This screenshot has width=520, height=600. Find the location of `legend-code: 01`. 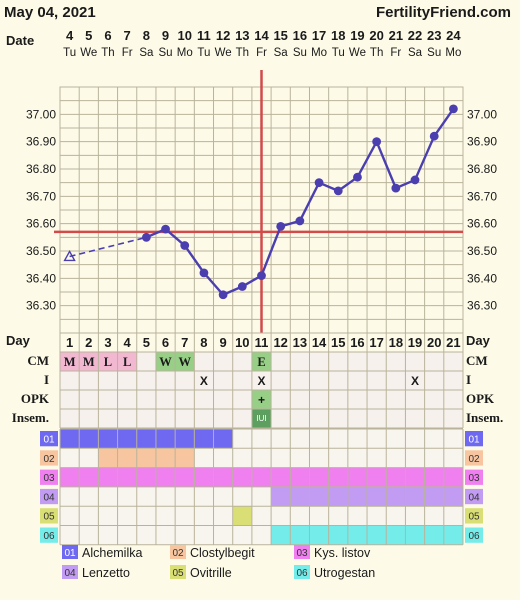

legend-code: 01 is located at coordinates (70, 553).